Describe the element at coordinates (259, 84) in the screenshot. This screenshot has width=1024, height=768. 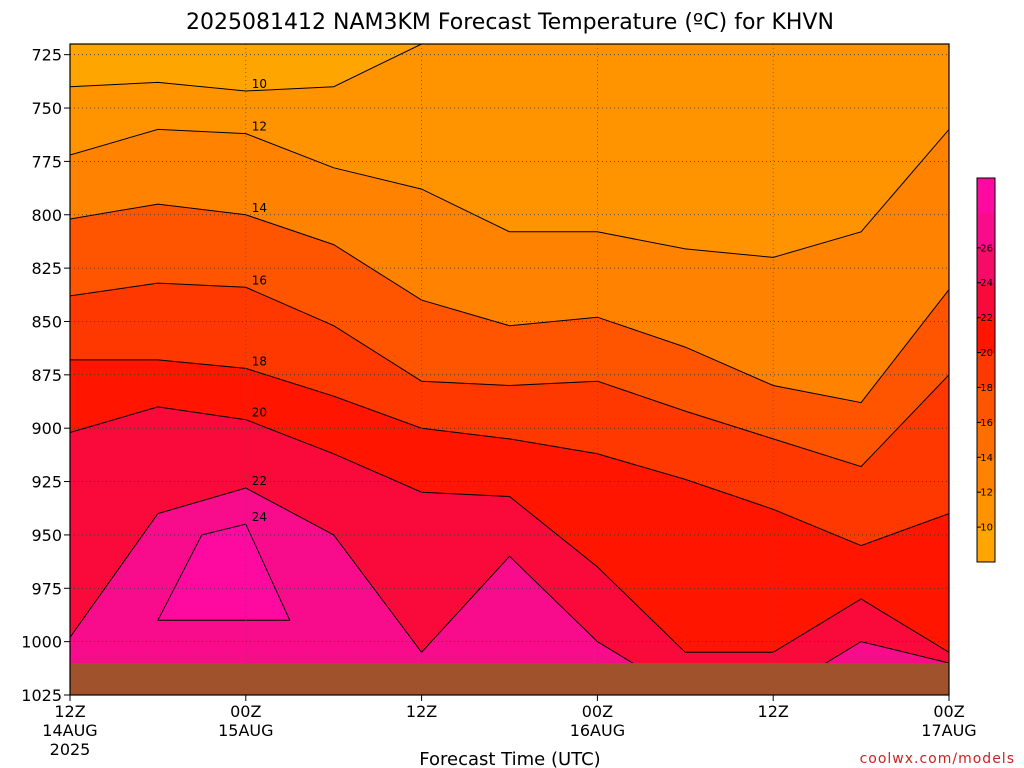
I see `contour-label-10: 10` at that location.